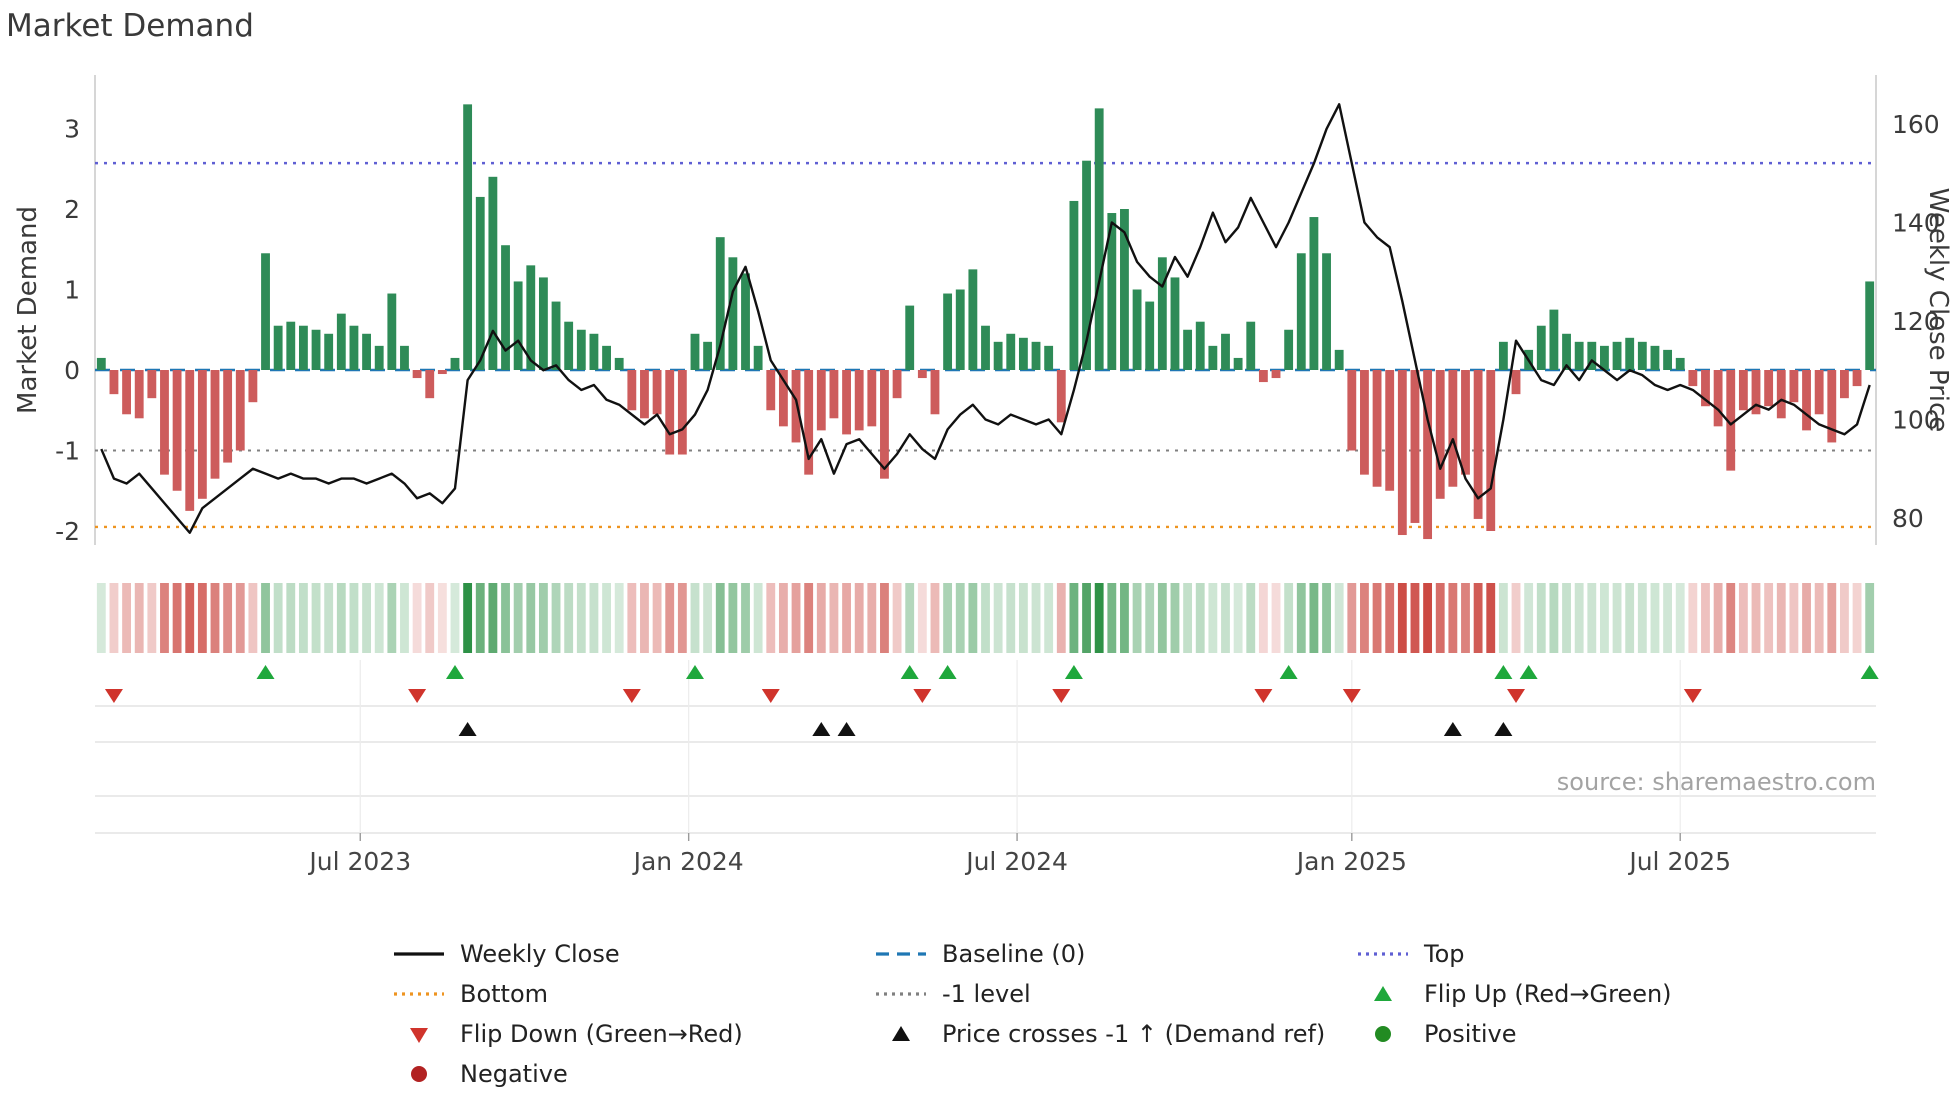  Describe the element at coordinates (901, 953) in the screenshot. I see `legend-swatch-line-dashed-icon` at that location.